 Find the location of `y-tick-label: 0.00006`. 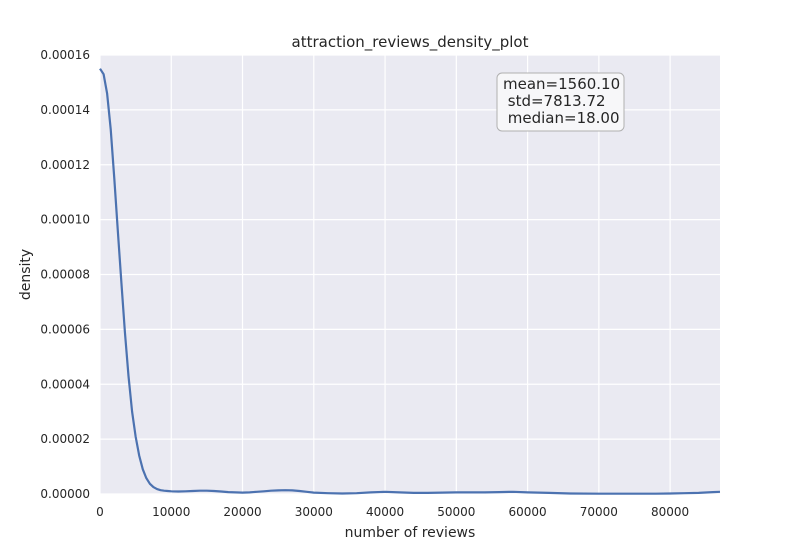

y-tick-label: 0.00006 is located at coordinates (65, 329).